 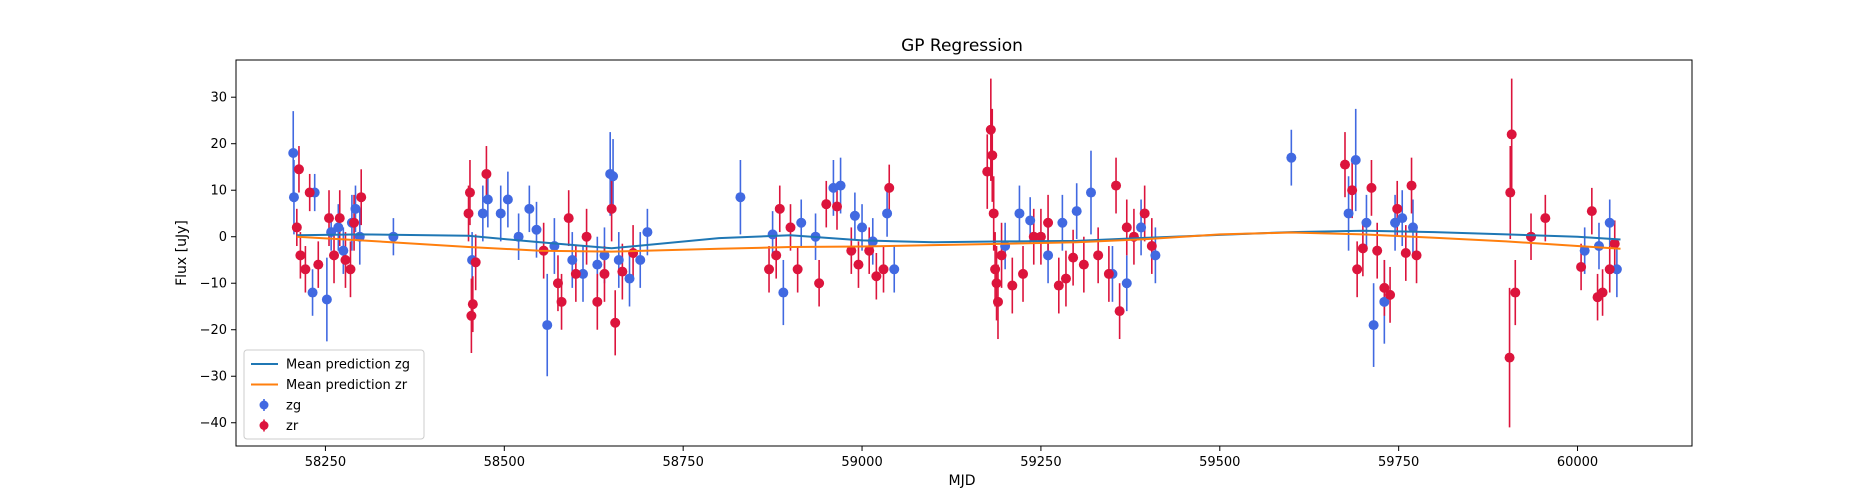 I want to click on y-tick-label: 30, so click(x=218, y=98).